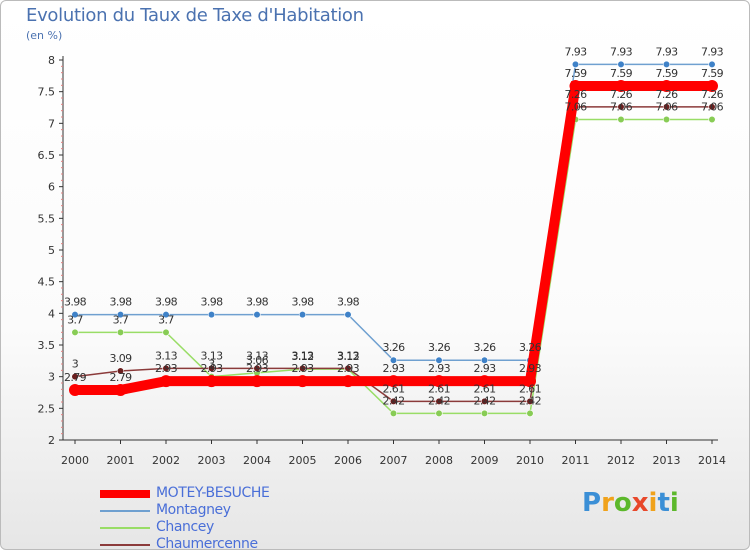 The height and width of the screenshot is (554, 750). What do you see at coordinates (303, 460) in the screenshot?
I see `x-tick-label: 2005` at bounding box center [303, 460].